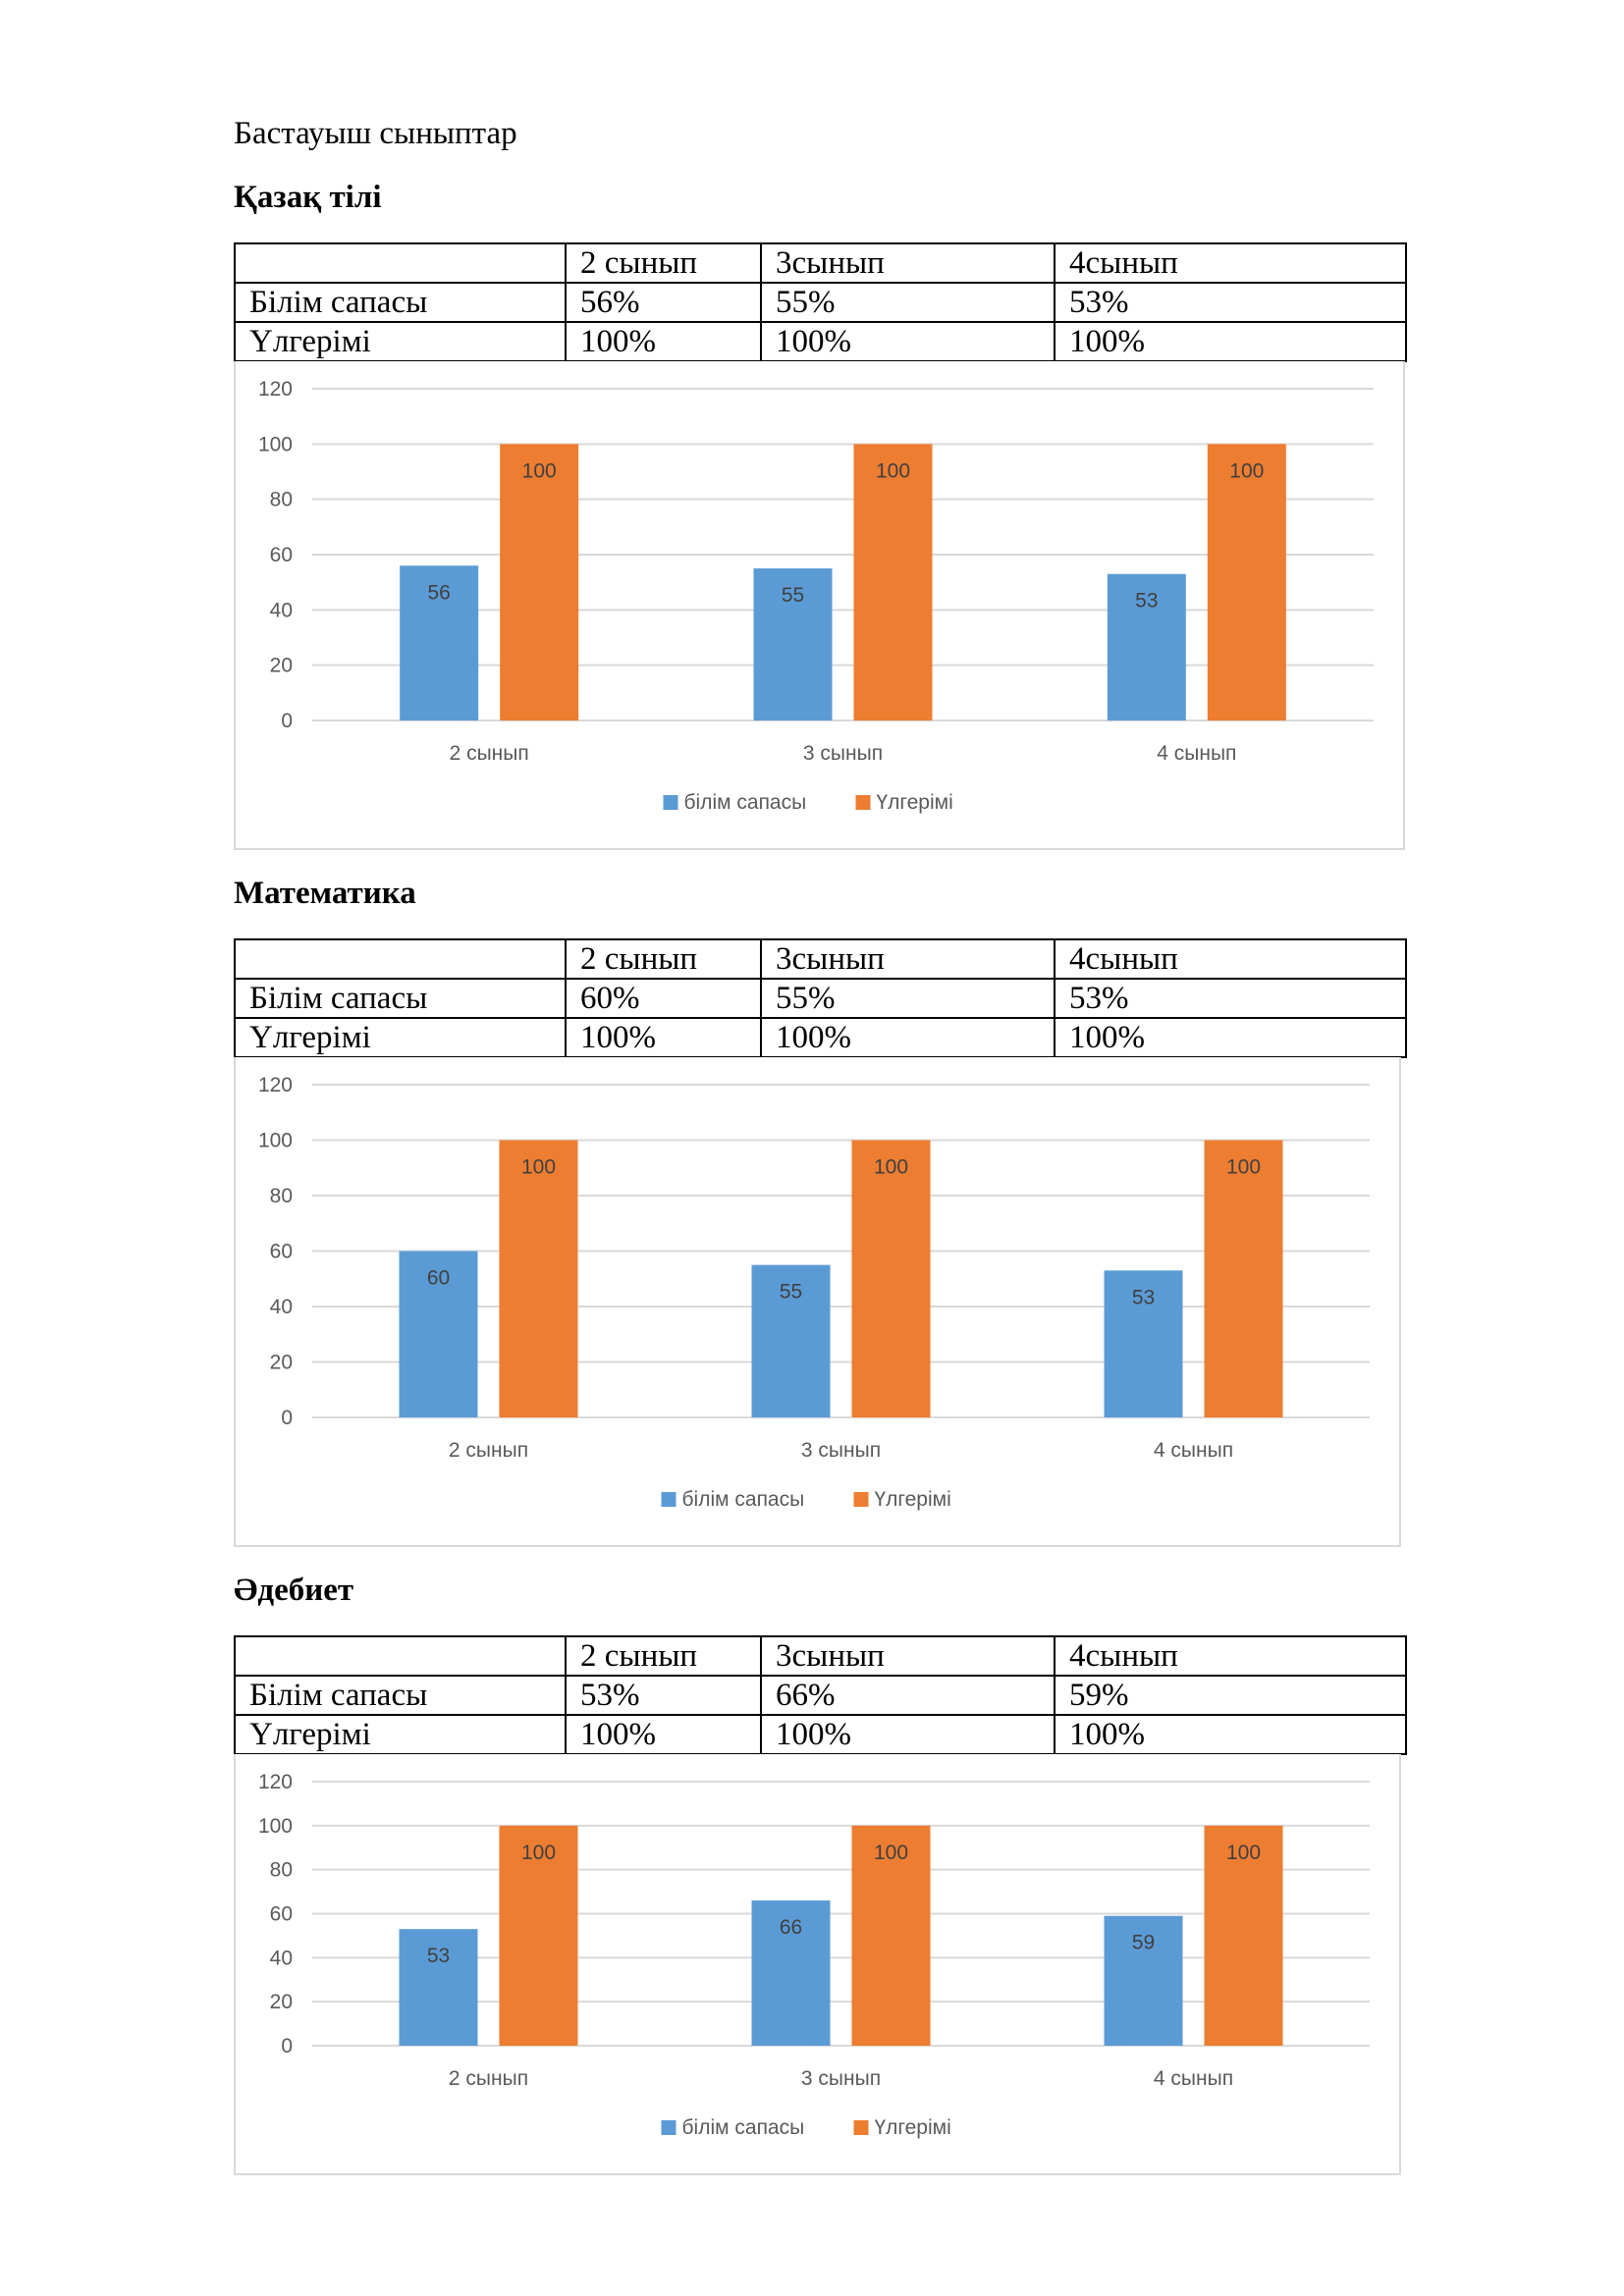 This screenshot has height=2296, width=1624. What do you see at coordinates (438, 593) in the screenshot?
I see `data-label: 56` at bounding box center [438, 593].